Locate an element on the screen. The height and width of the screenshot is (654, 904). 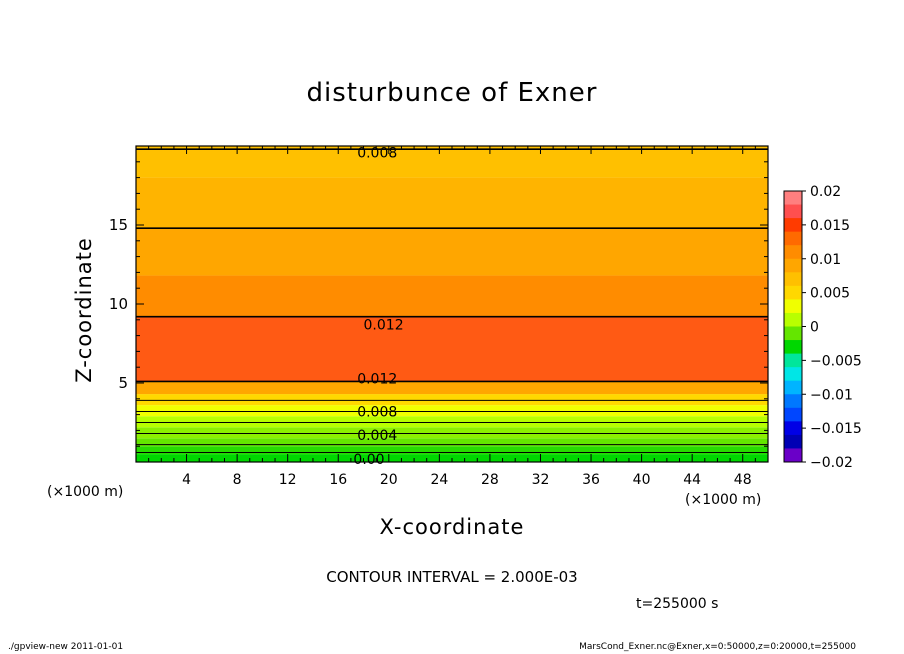
x-tick-label: 12 is located at coordinates (288, 480).